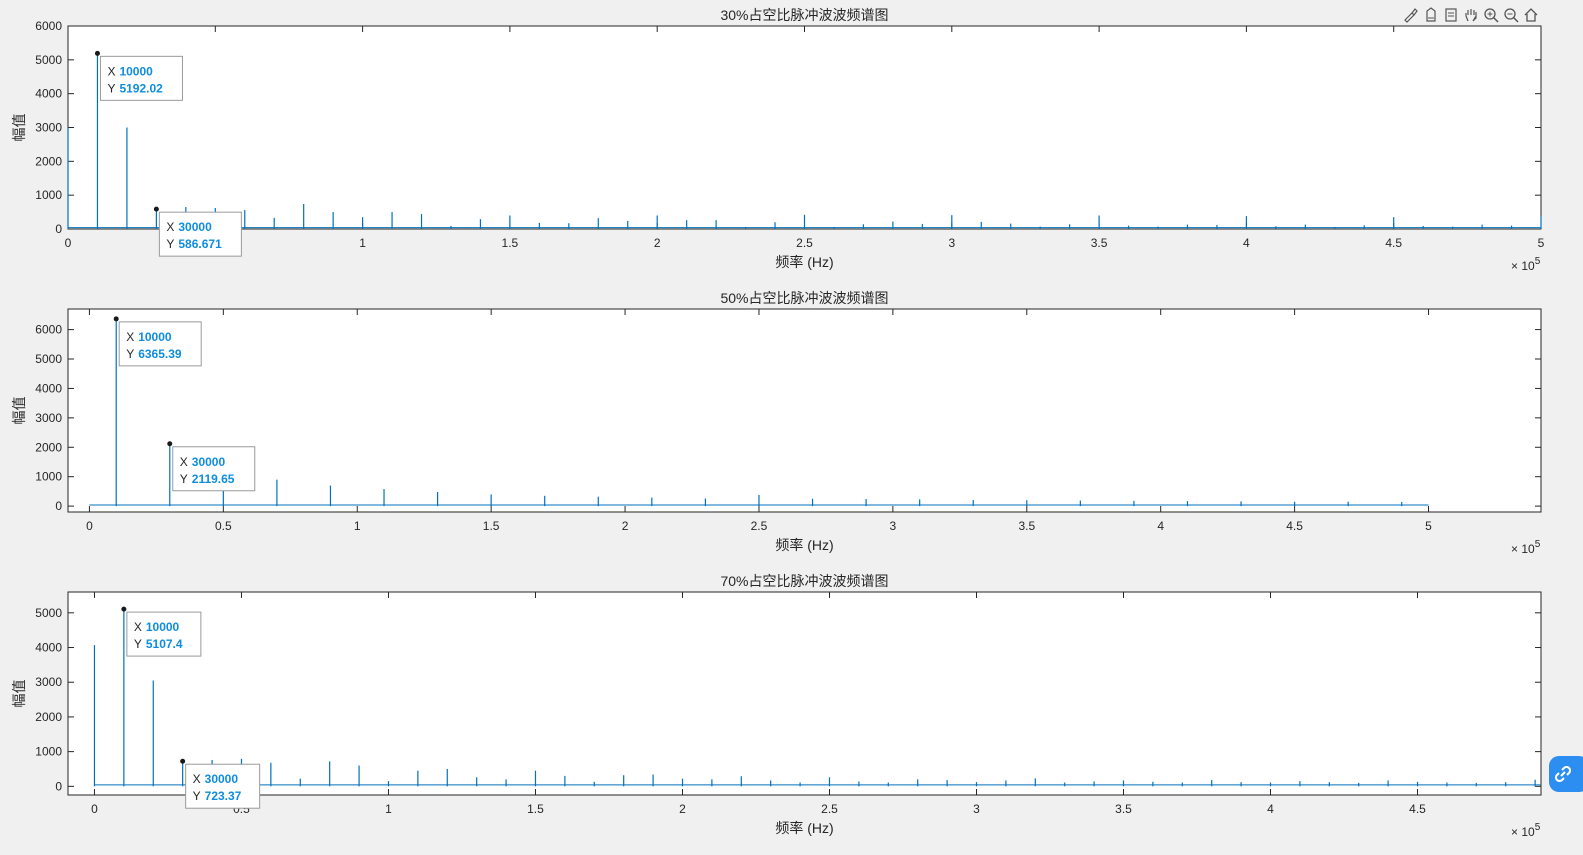 The height and width of the screenshot is (855, 1583). What do you see at coordinates (1451, 15) in the screenshot?
I see `restore-view-icon` at bounding box center [1451, 15].